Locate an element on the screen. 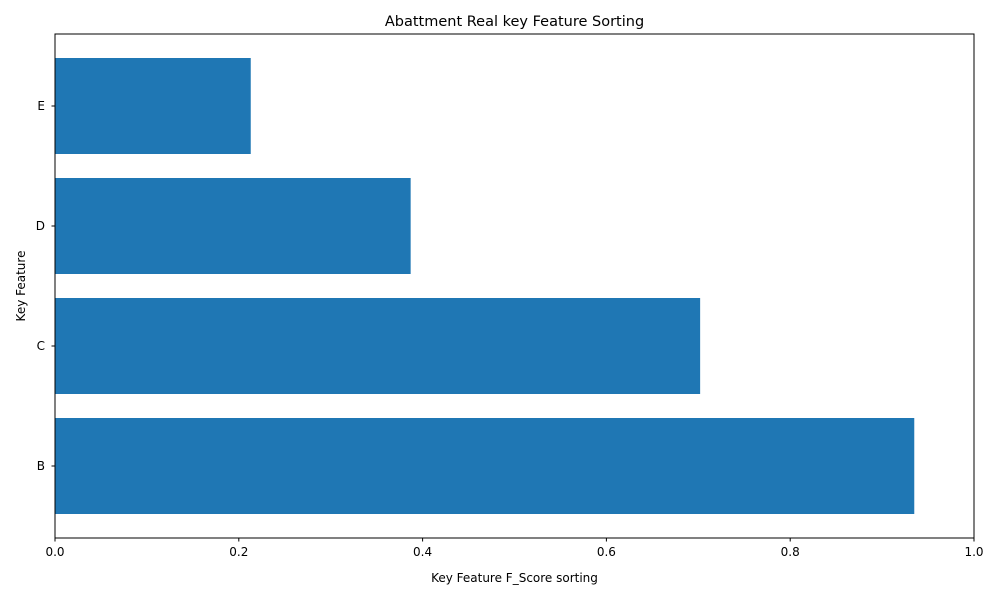  y-tick-label: B is located at coordinates (41, 466).